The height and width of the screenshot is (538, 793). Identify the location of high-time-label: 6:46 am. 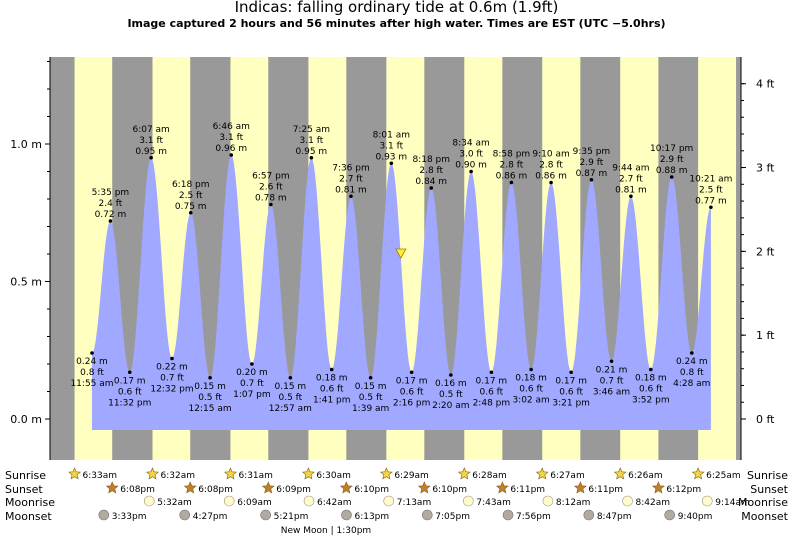
(231, 127).